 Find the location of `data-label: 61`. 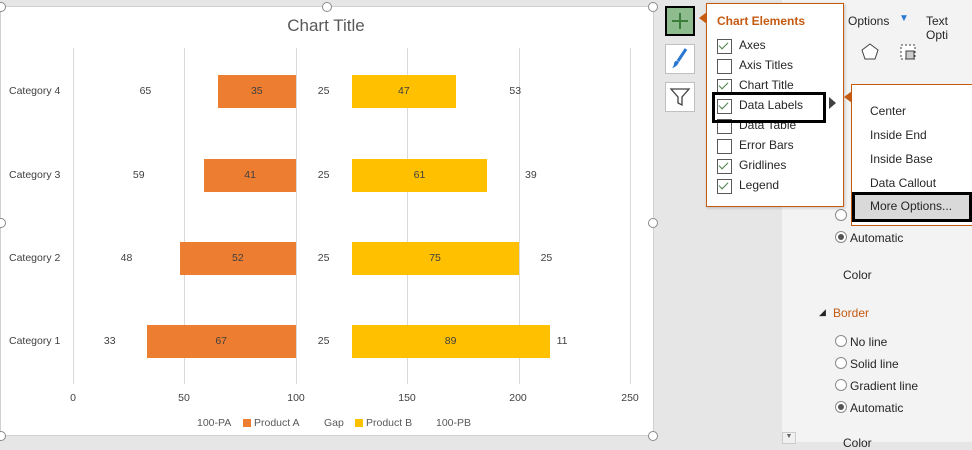

data-label: 61 is located at coordinates (419, 175).